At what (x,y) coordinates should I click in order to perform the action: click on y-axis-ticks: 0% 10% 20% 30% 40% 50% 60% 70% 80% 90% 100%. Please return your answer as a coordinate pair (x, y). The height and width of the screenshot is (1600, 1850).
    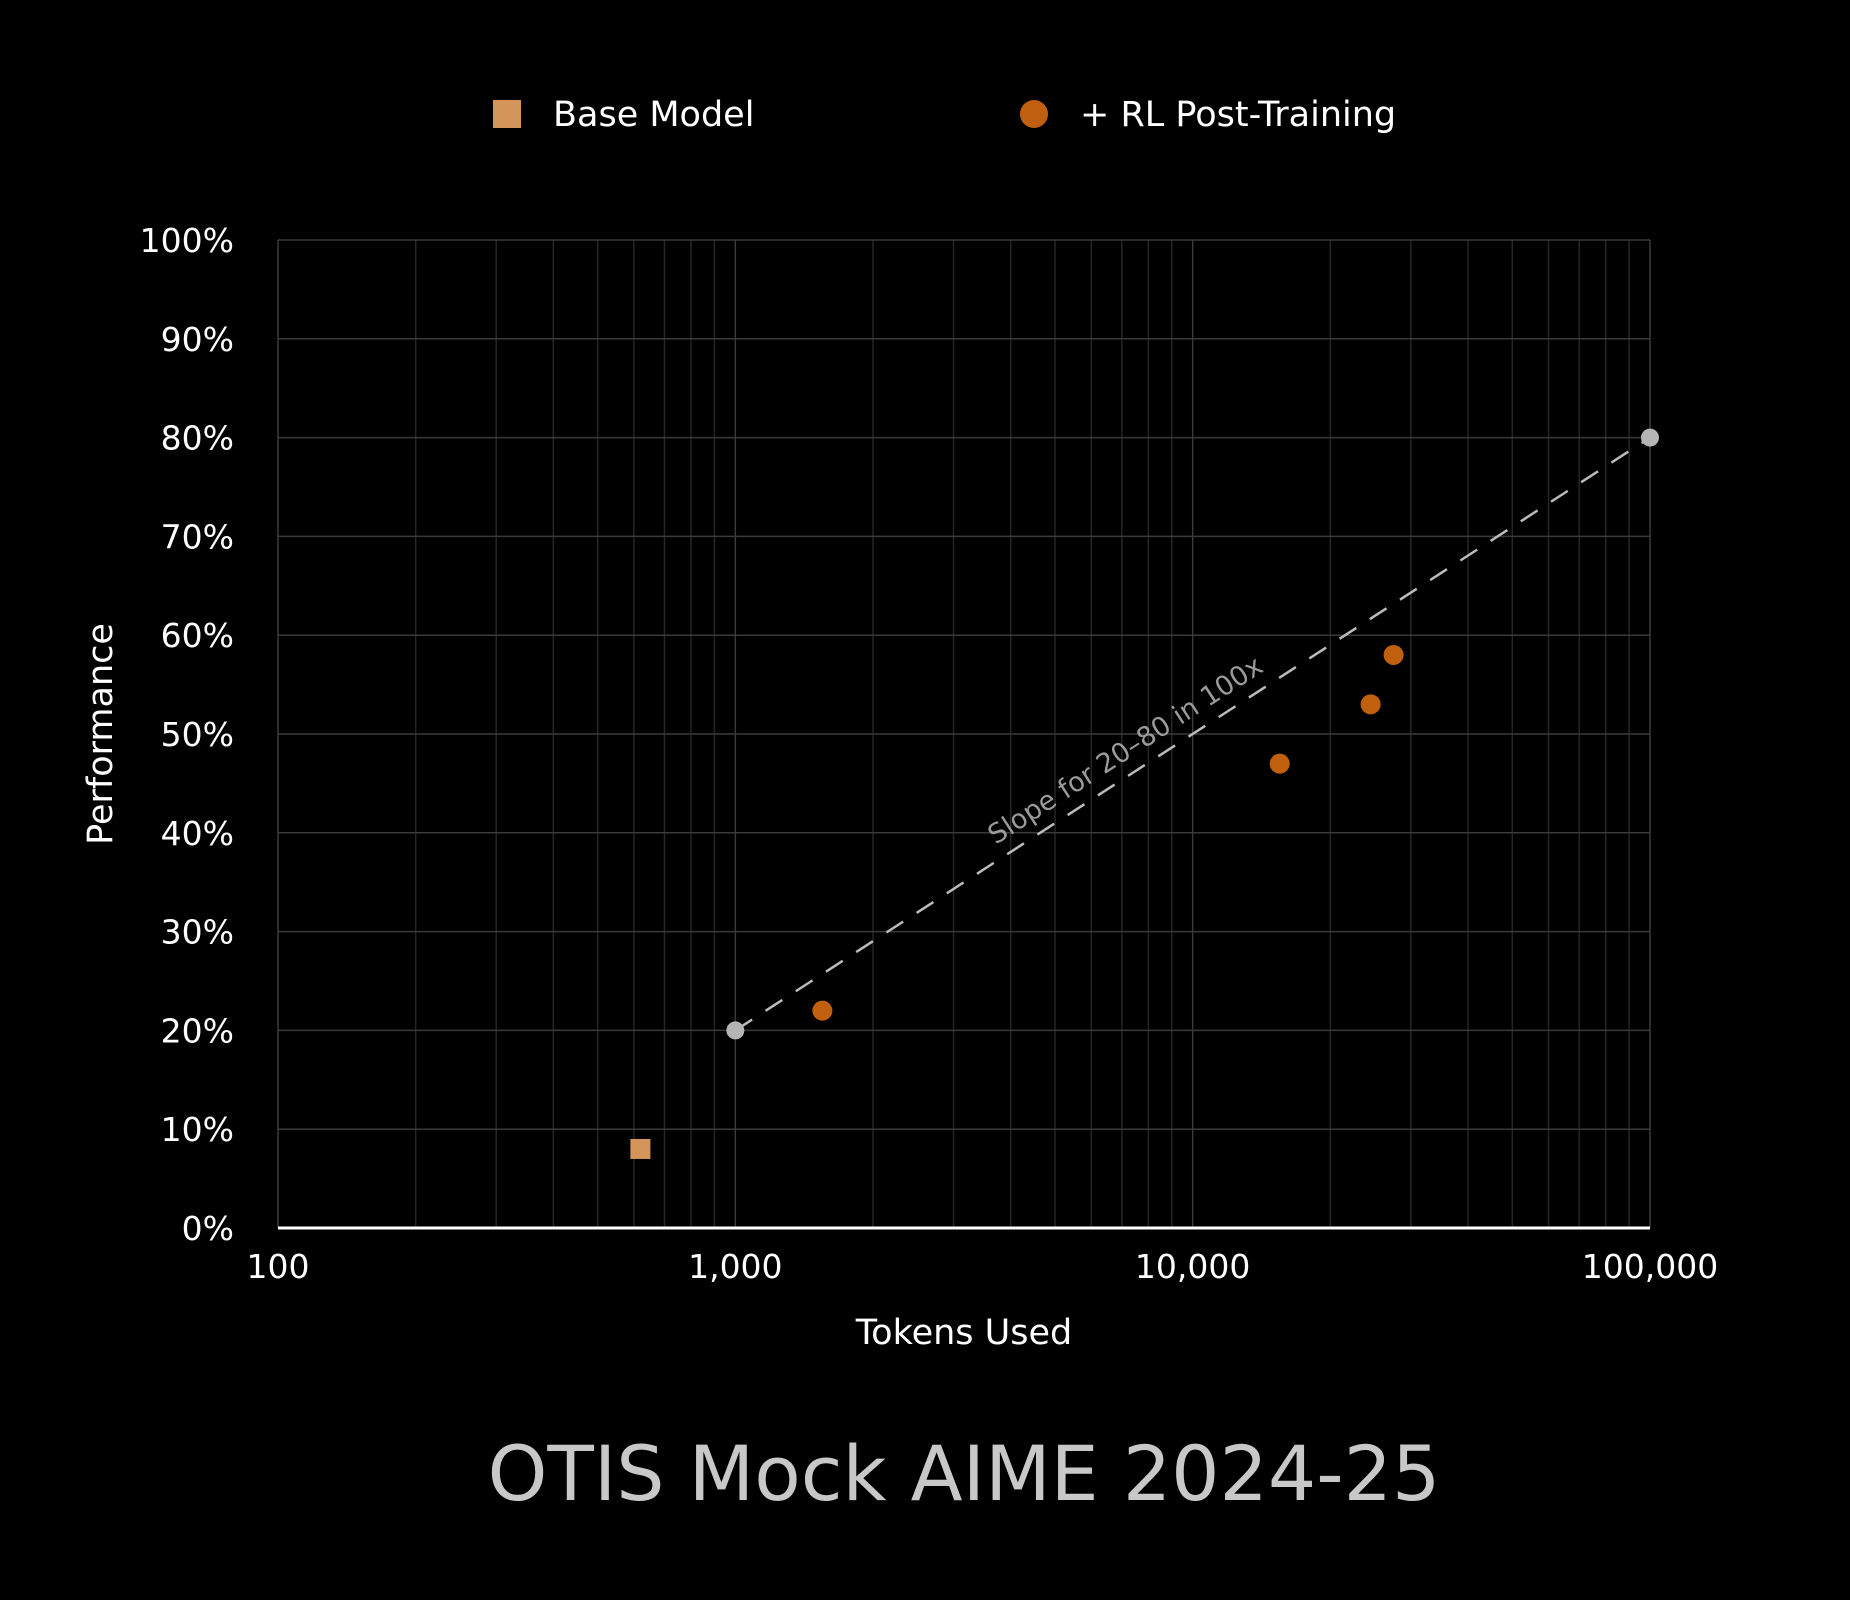
    Looking at the image, I should click on (187, 734).